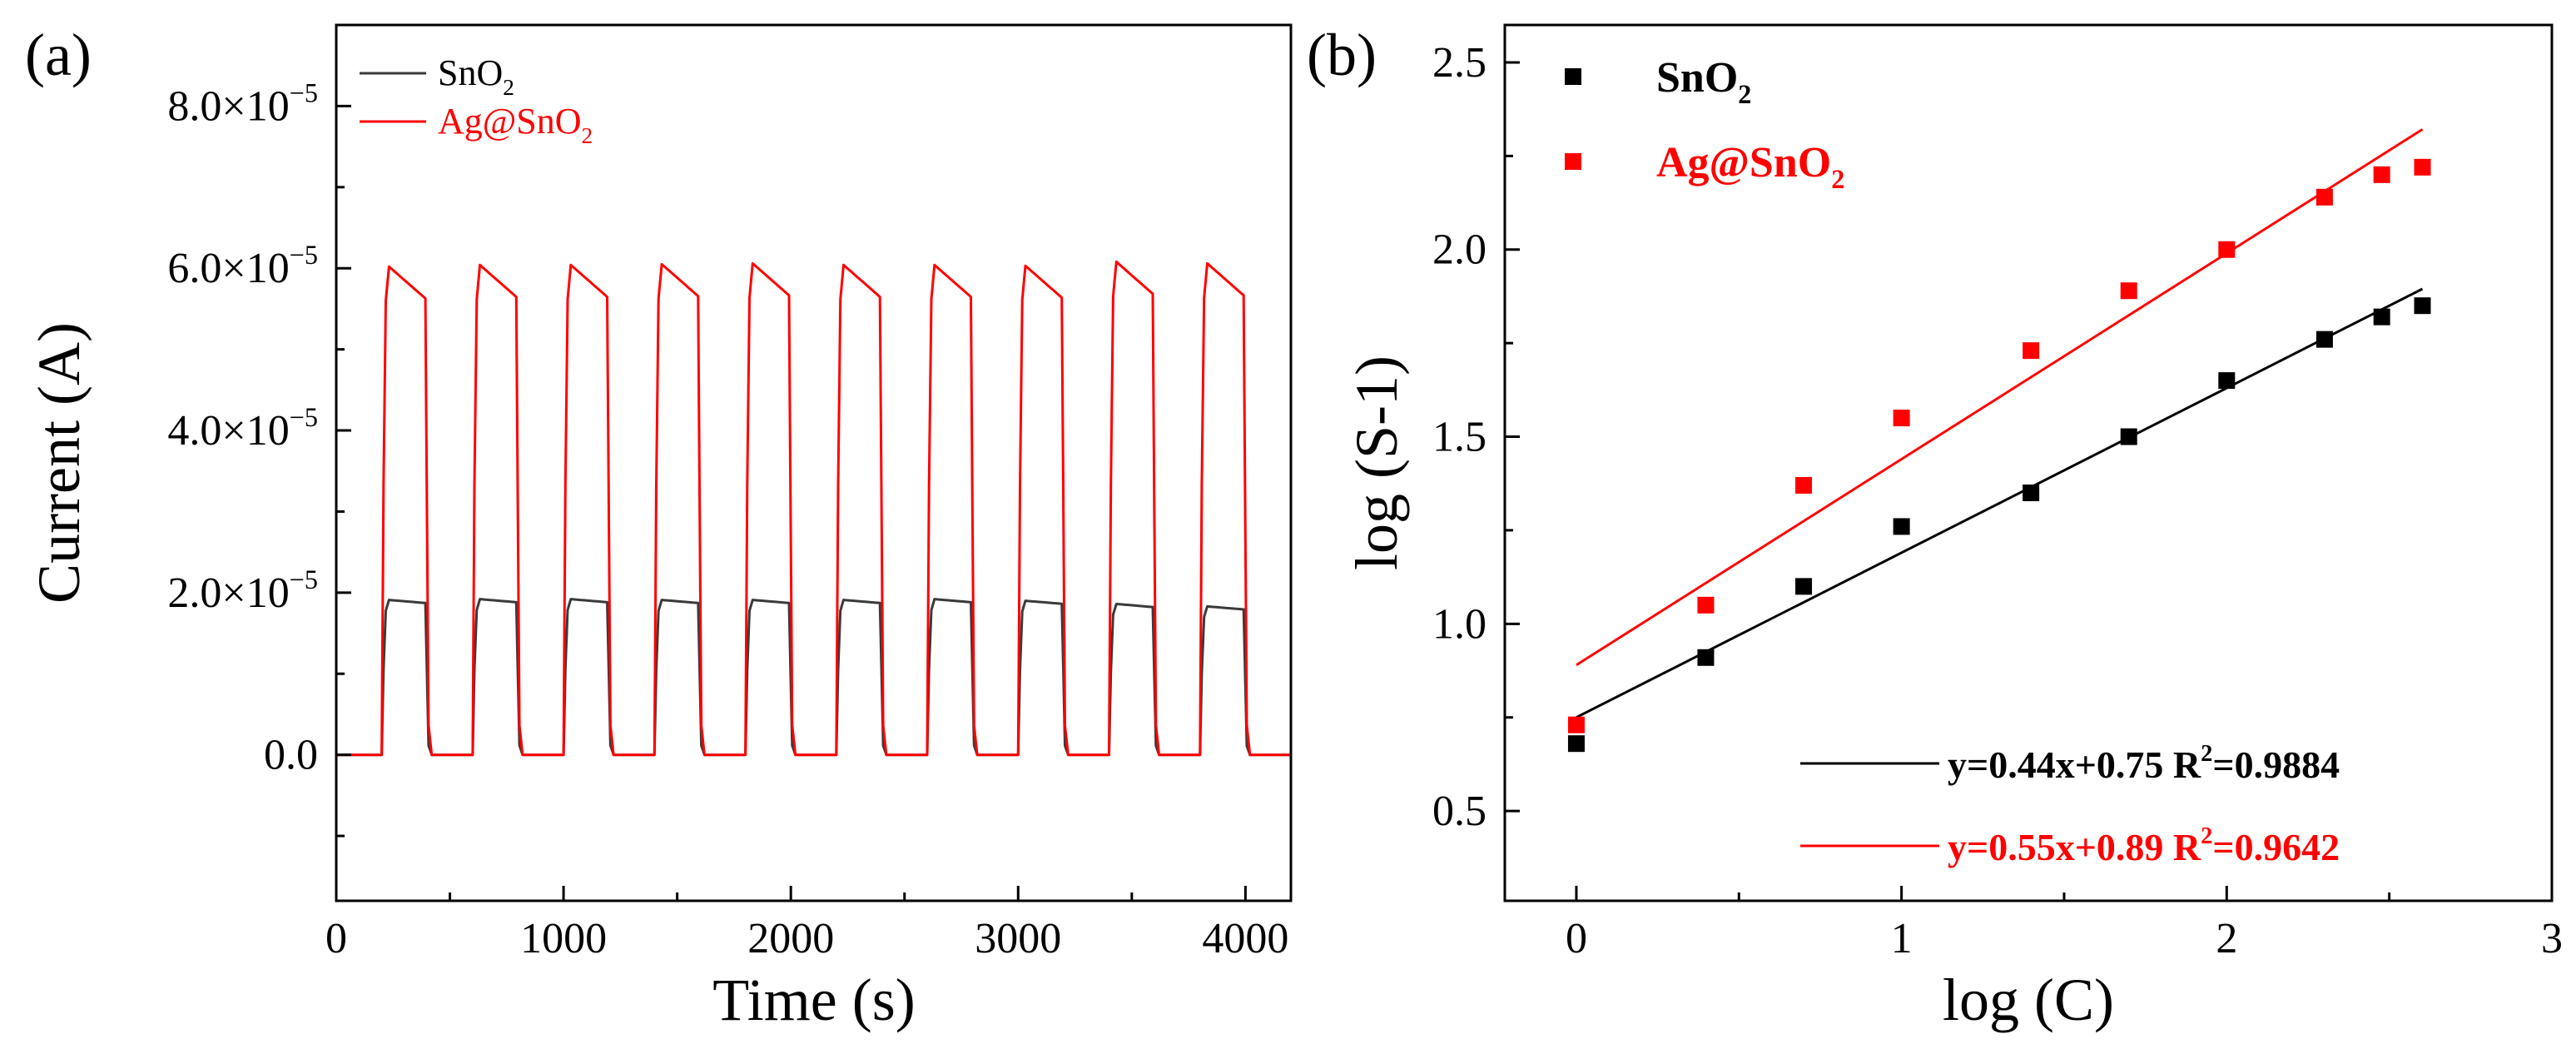 This screenshot has width=2576, height=1049. What do you see at coordinates (1459, 438) in the screenshot?
I see `panel-b-y-tick-label: 1.5` at bounding box center [1459, 438].